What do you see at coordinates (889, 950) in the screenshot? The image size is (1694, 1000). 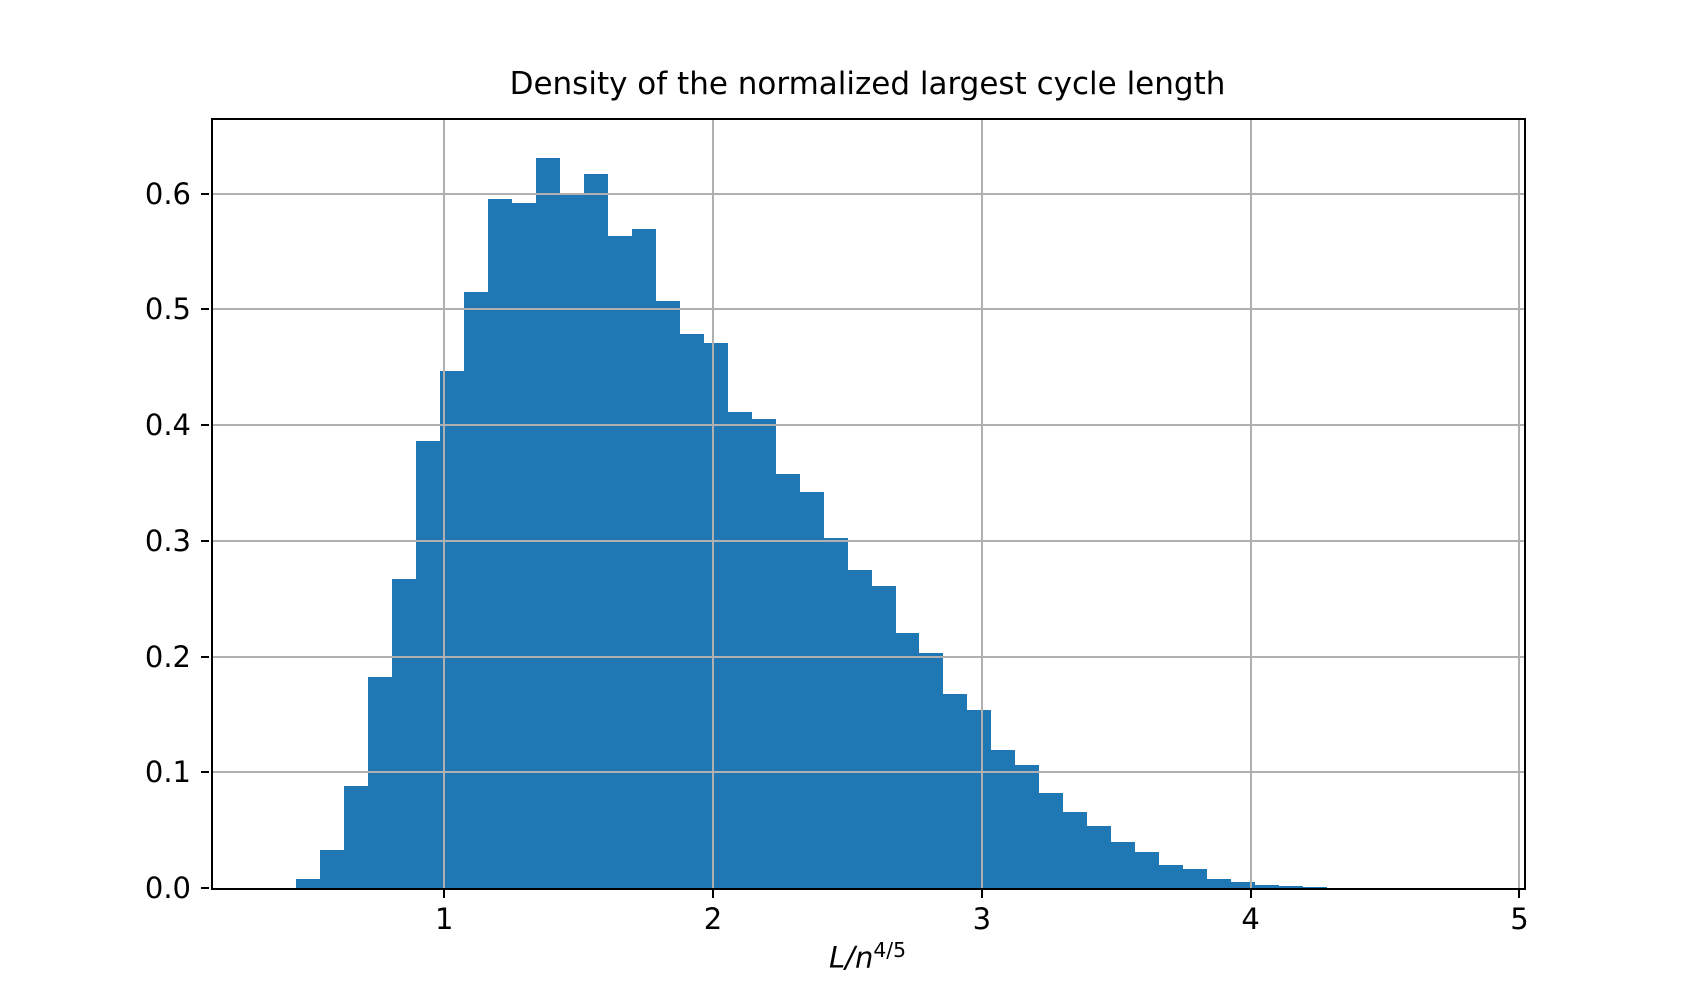 I see `x-axis-label-exponent: 4/5` at bounding box center [889, 950].